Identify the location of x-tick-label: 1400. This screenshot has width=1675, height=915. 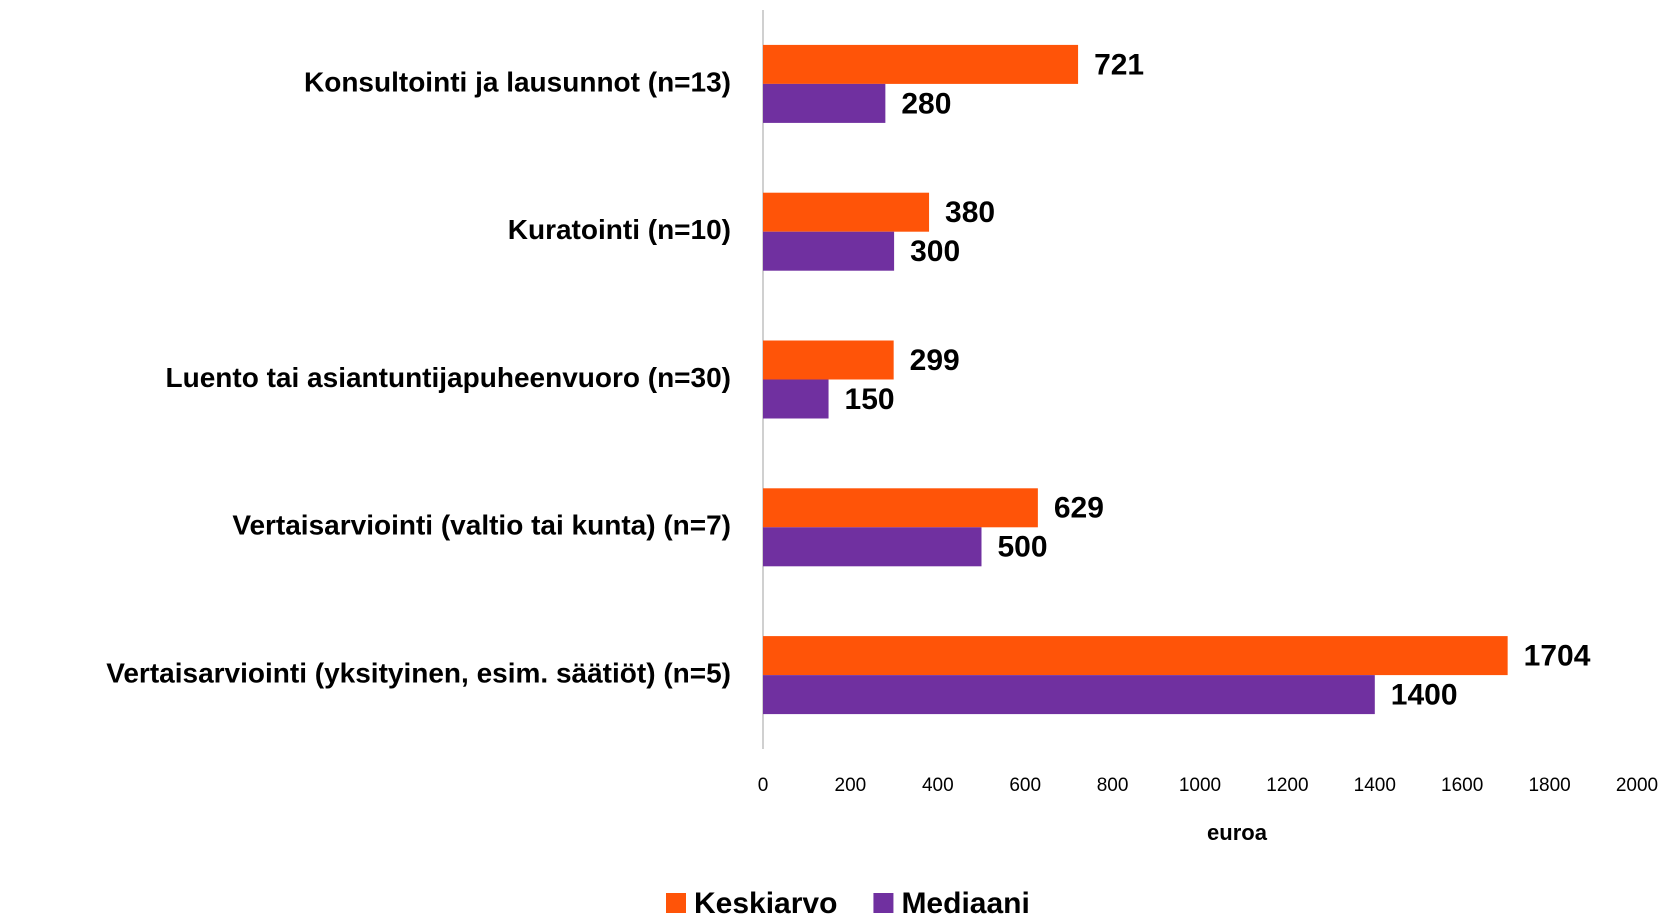
(1375, 785).